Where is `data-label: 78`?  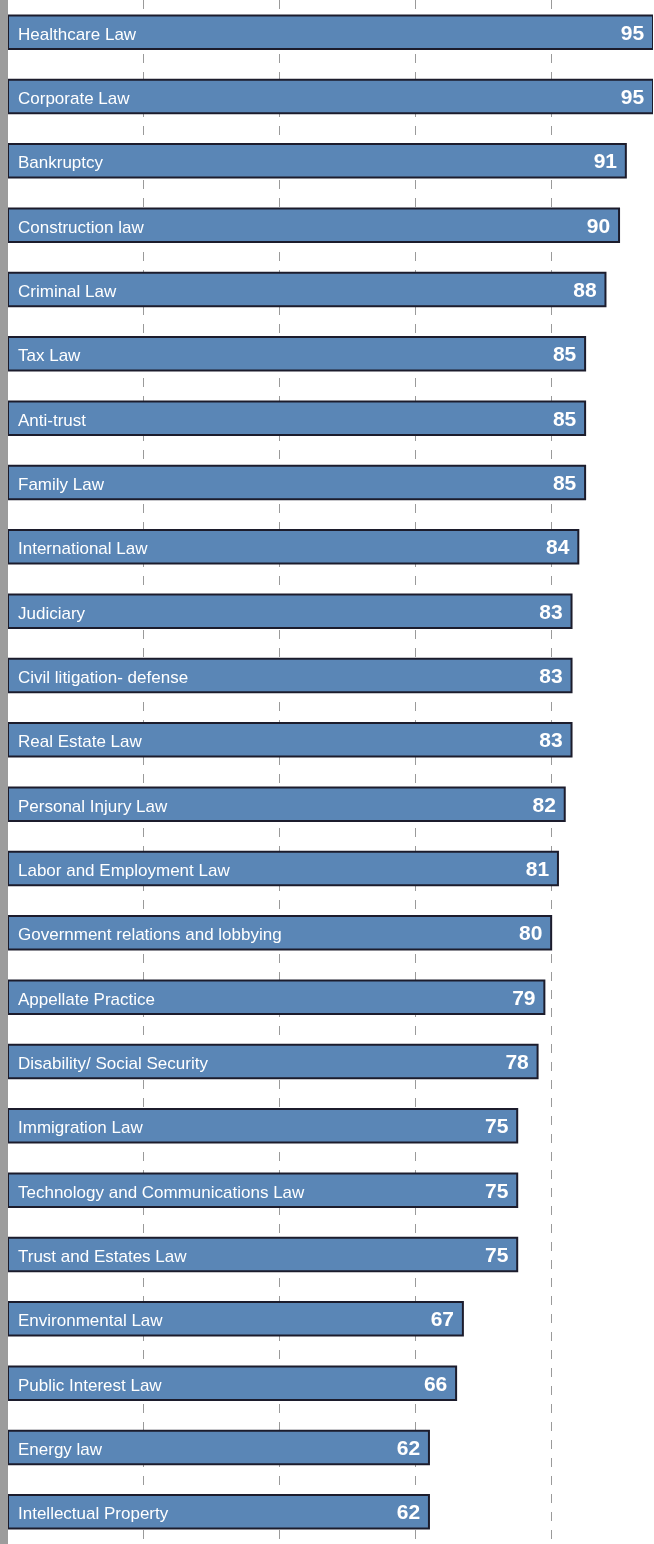 data-label: 78 is located at coordinates (517, 1061).